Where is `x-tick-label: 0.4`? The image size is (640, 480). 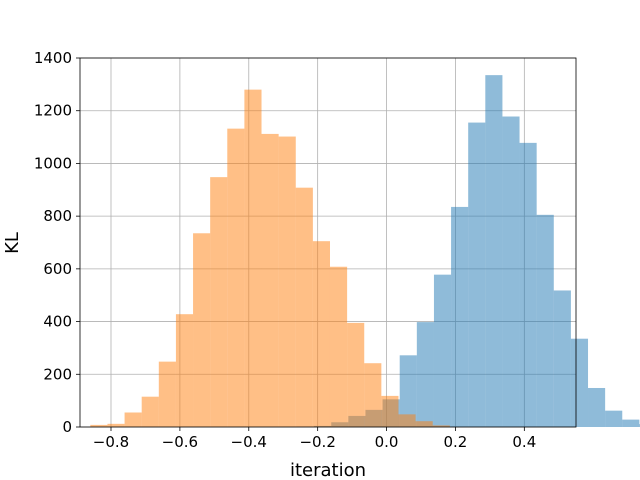 x-tick-label: 0.4 is located at coordinates (524, 442).